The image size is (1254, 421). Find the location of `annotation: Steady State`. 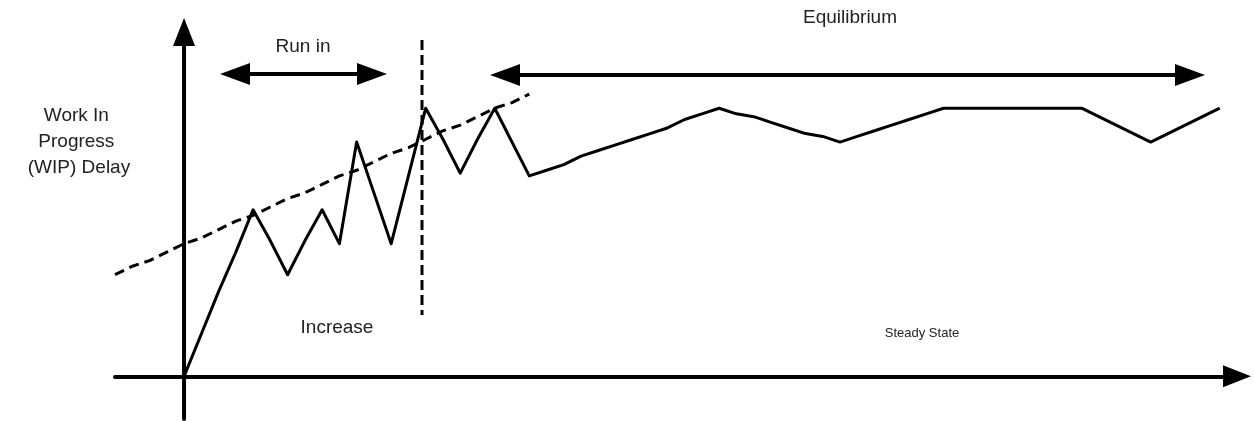

annotation: Steady State is located at coordinates (922, 332).